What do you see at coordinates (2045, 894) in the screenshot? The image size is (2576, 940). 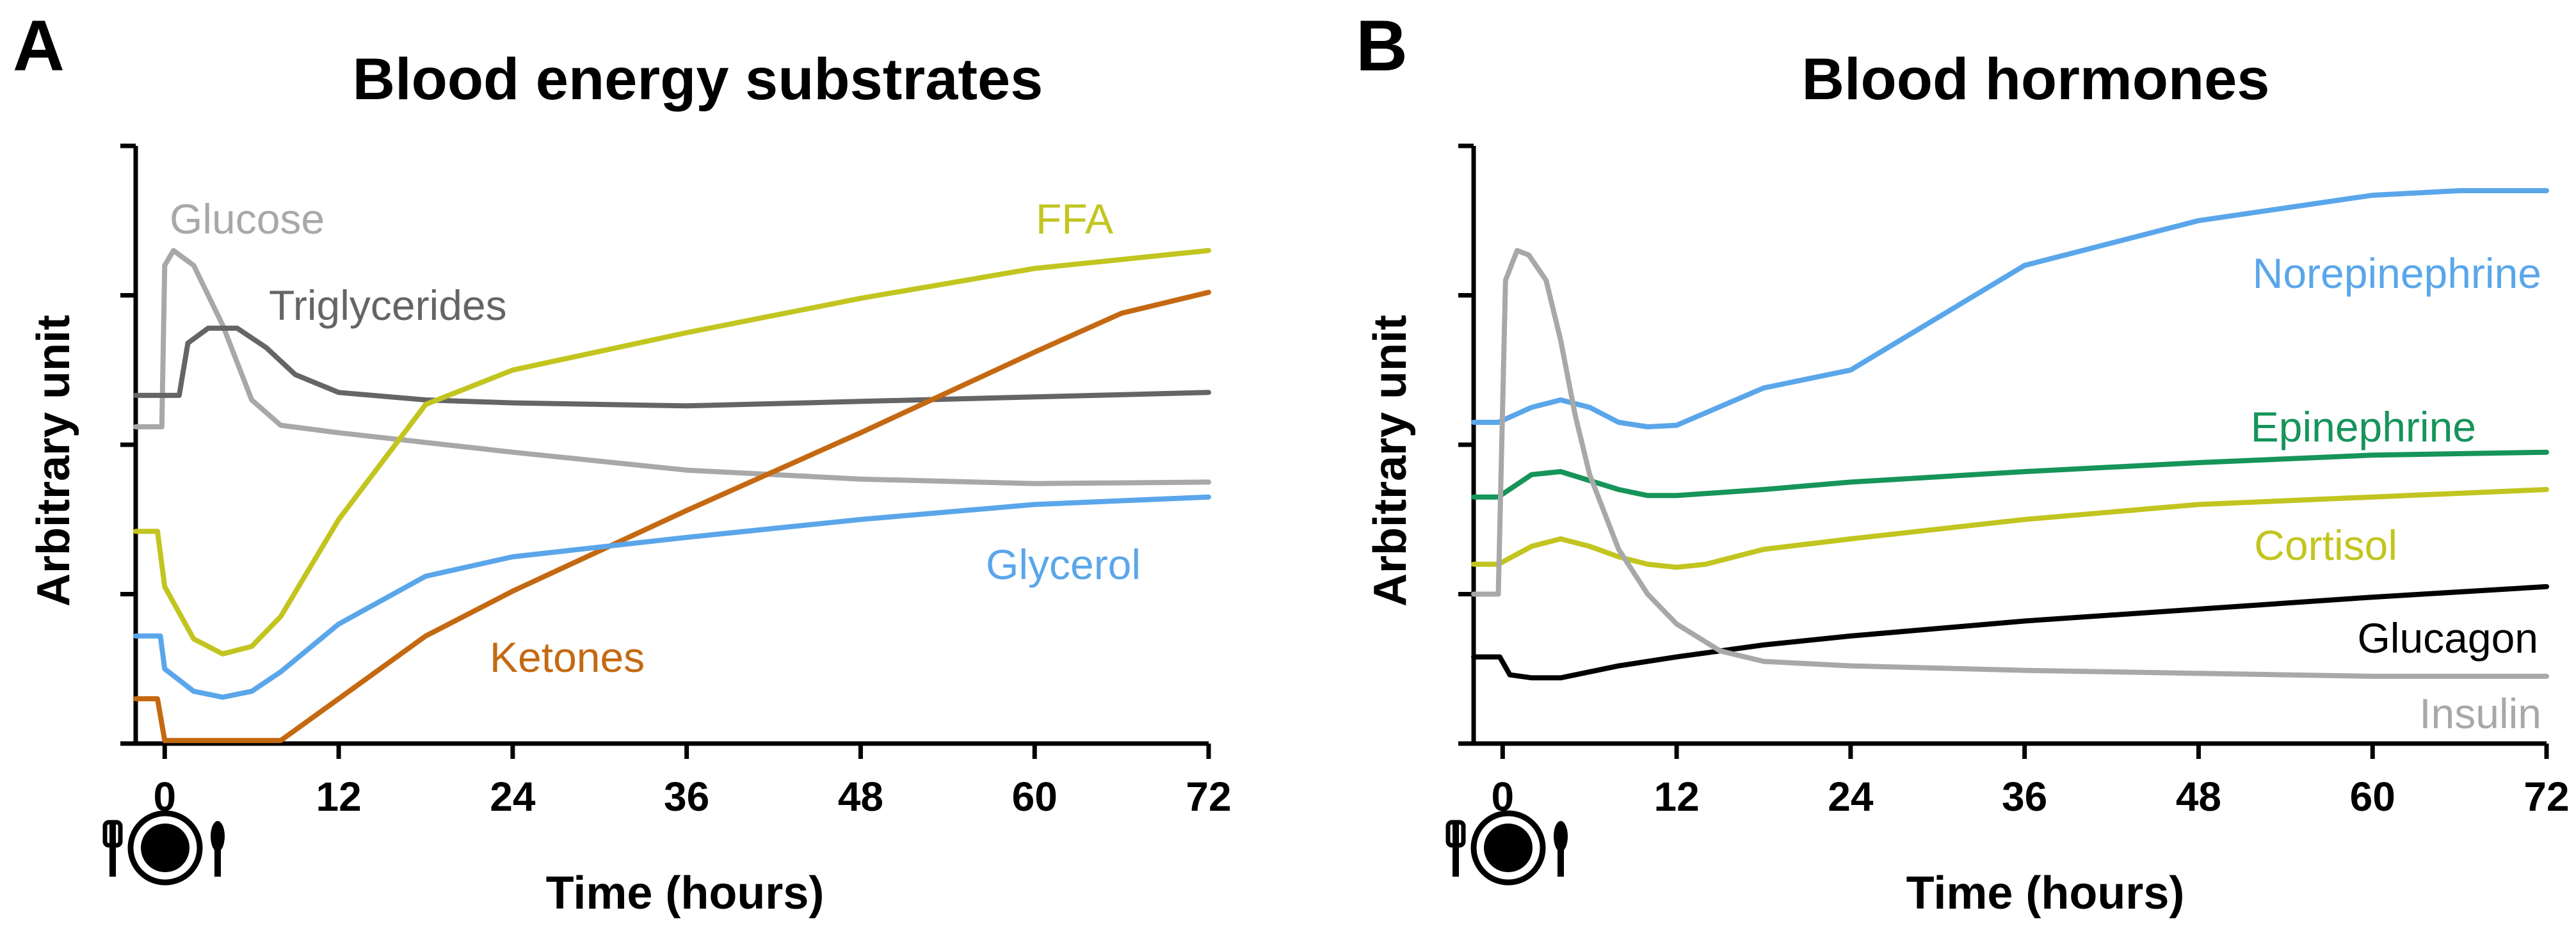 I see `panel-b-xlabel: Time (hours)` at bounding box center [2045, 894].